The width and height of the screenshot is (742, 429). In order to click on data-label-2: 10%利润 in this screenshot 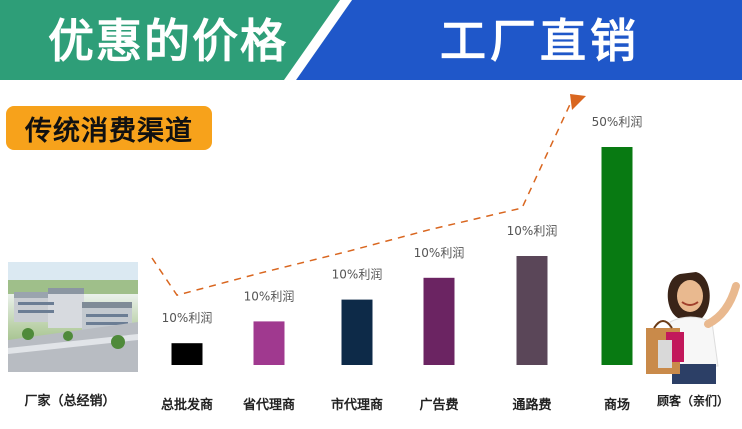, I will do `click(269, 296)`.